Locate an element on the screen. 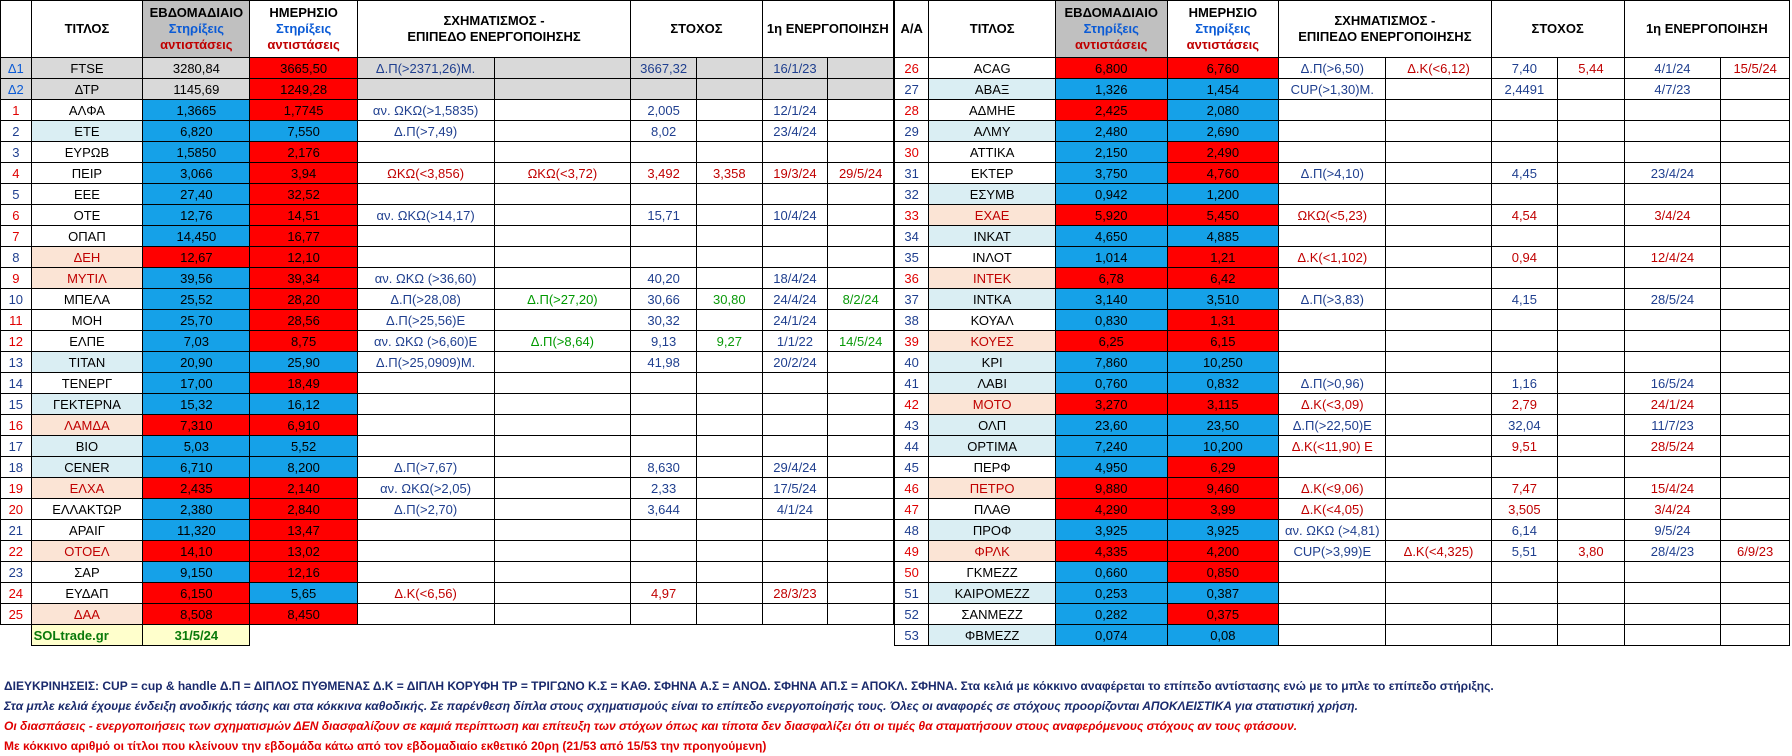  ticker-name: ΣΑΡ is located at coordinates (87, 572).